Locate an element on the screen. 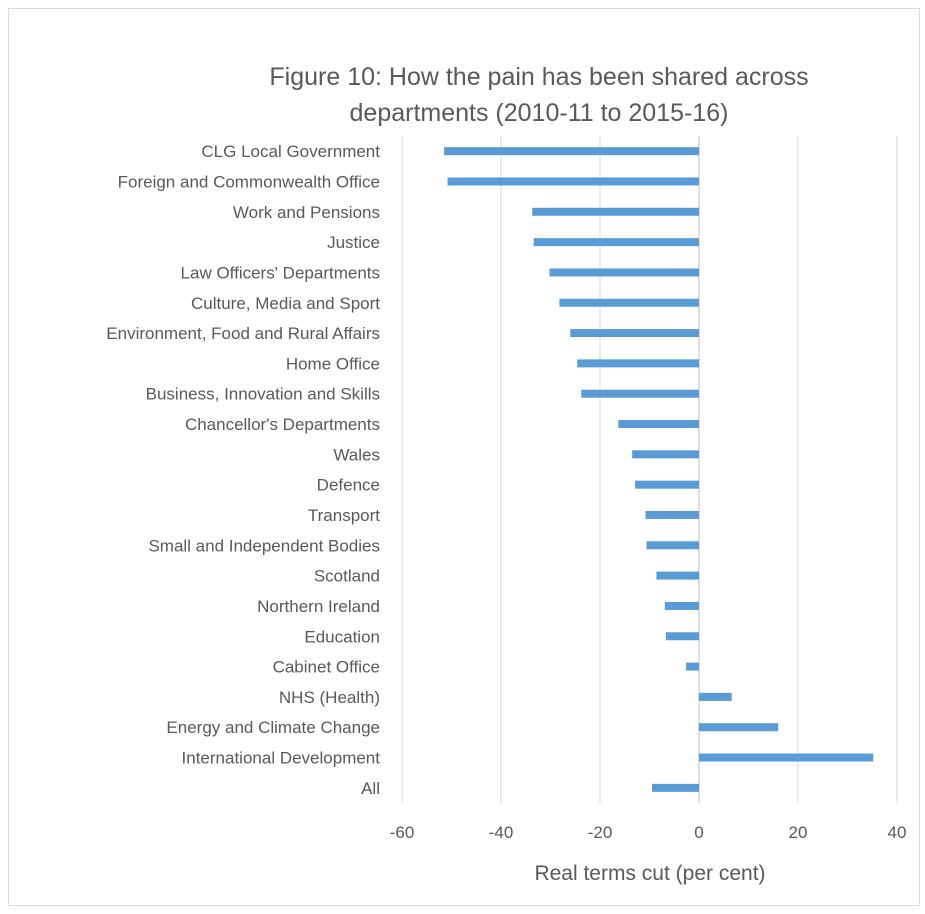  category-label: Business, Innovation and Skills is located at coordinates (263, 394).